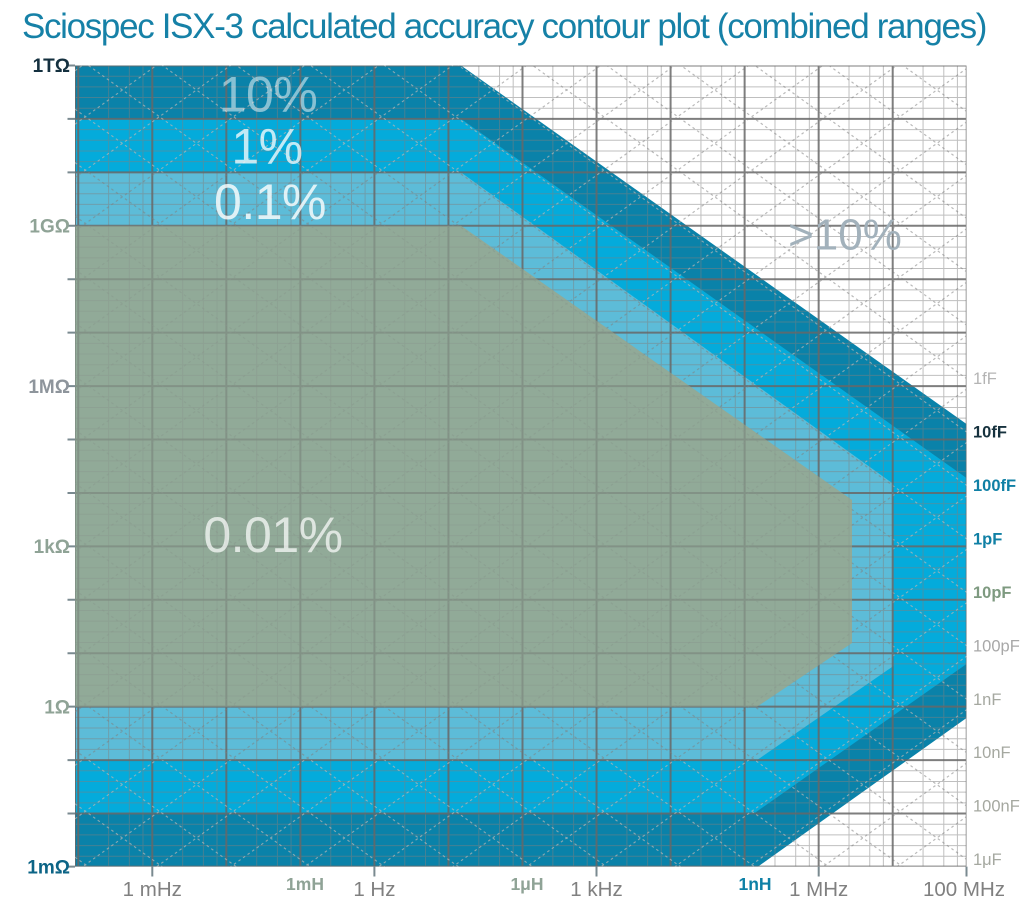 The height and width of the screenshot is (911, 1024). I want to click on svg-text: 1pF, so click(987, 539).